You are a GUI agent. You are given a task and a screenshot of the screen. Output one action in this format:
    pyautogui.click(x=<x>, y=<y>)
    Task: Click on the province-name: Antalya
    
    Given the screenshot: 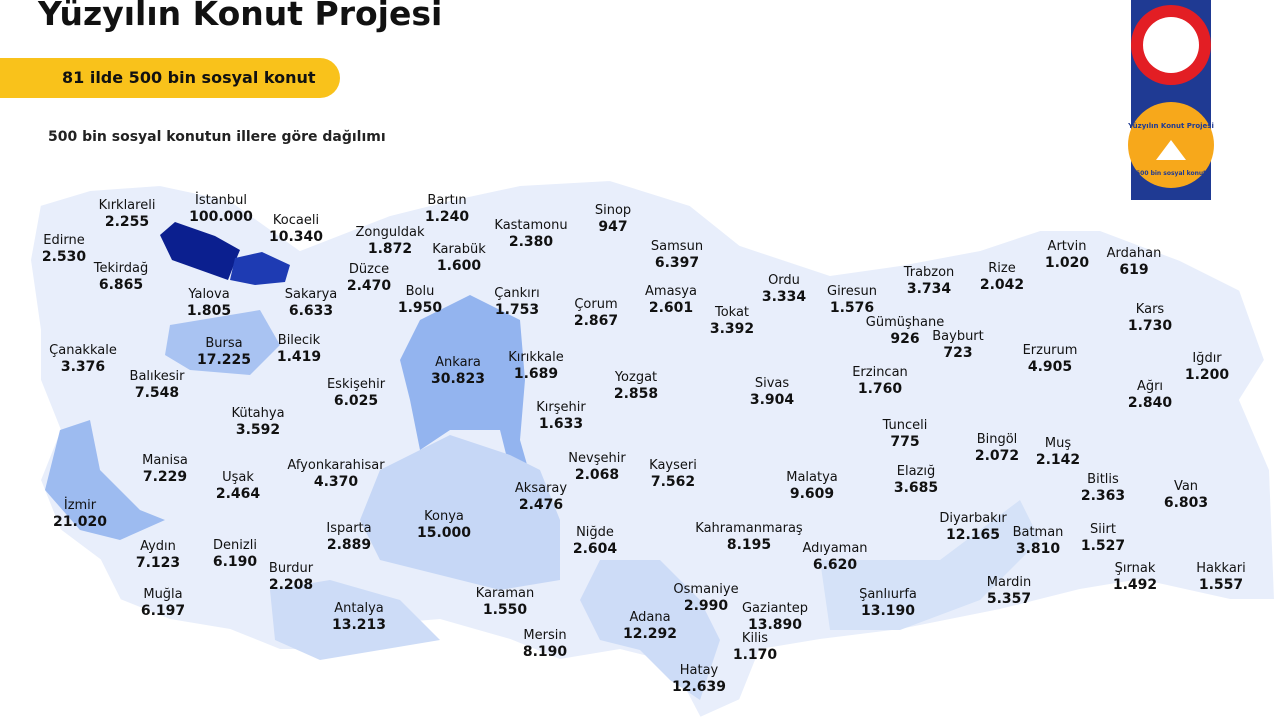 What is the action you would take?
    pyautogui.click(x=359, y=608)
    